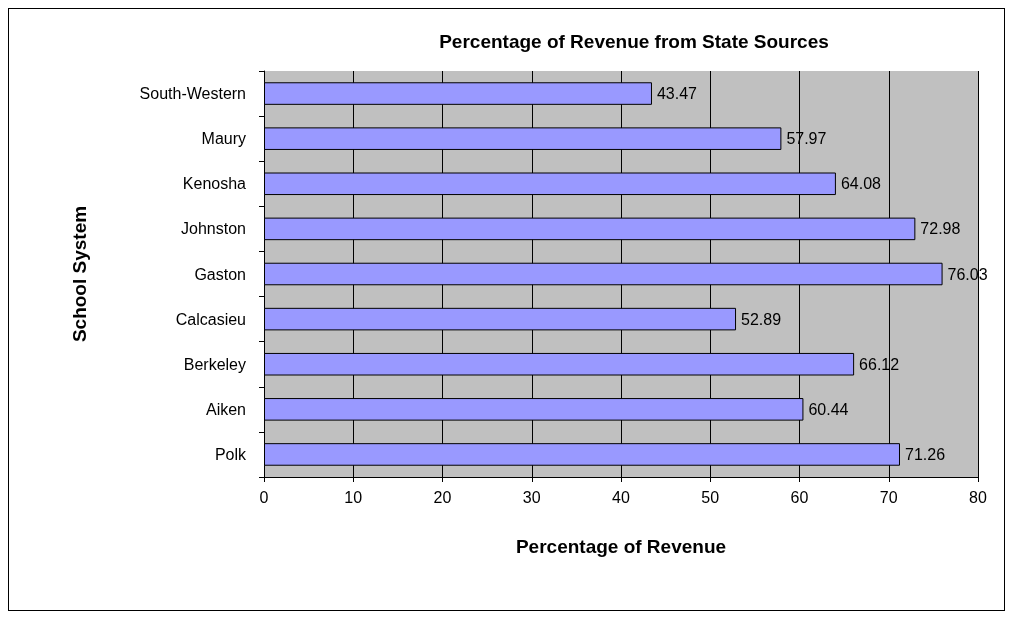 This screenshot has height=619, width=1013. I want to click on y-tick-label: Gaston, so click(220, 274).